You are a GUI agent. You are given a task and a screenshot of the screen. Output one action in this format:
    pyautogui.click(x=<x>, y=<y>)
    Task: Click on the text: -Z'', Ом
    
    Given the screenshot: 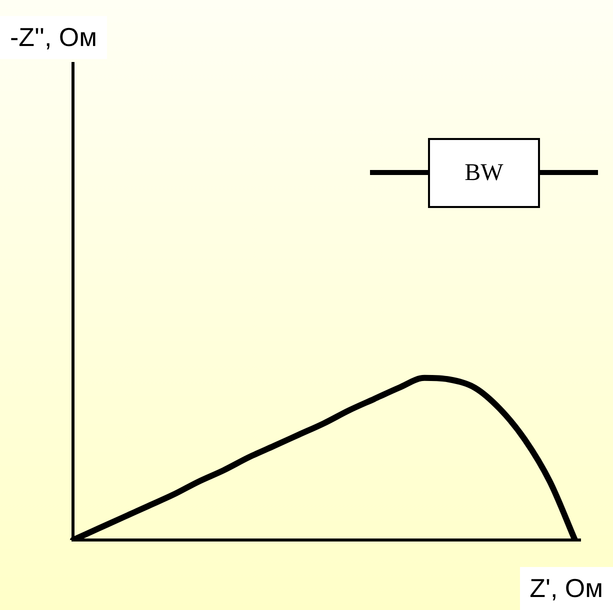 What is the action you would take?
    pyautogui.click(x=54, y=37)
    